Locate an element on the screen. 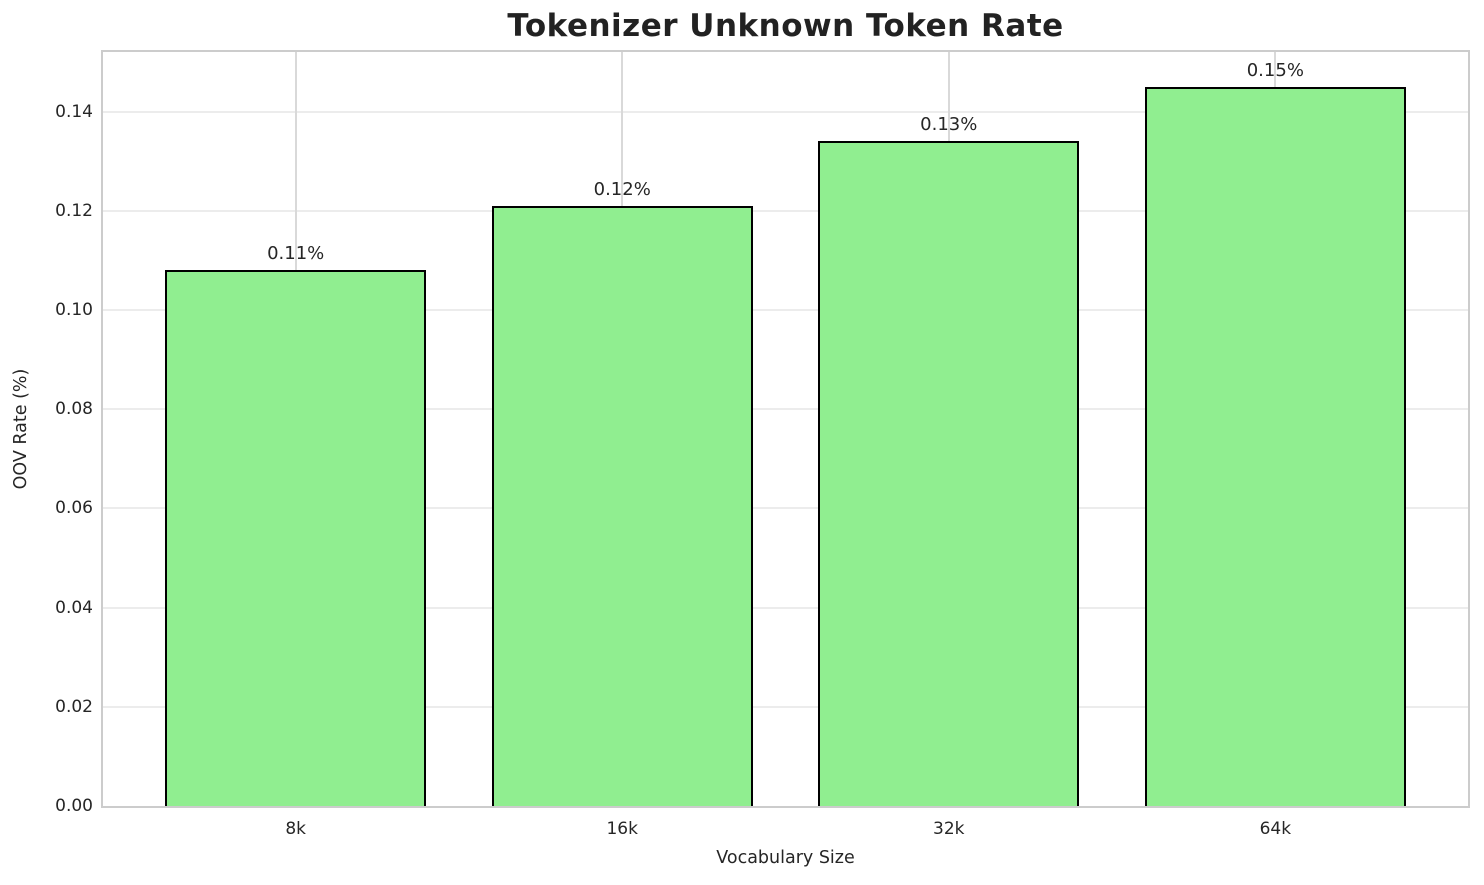 The image size is (1484, 885). y-tick-label: 0.02 is located at coordinates (74, 706).